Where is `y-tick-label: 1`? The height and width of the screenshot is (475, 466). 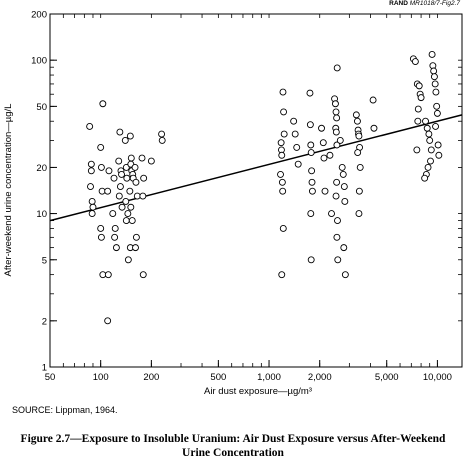
y-tick-label: 1 is located at coordinates (44, 368).